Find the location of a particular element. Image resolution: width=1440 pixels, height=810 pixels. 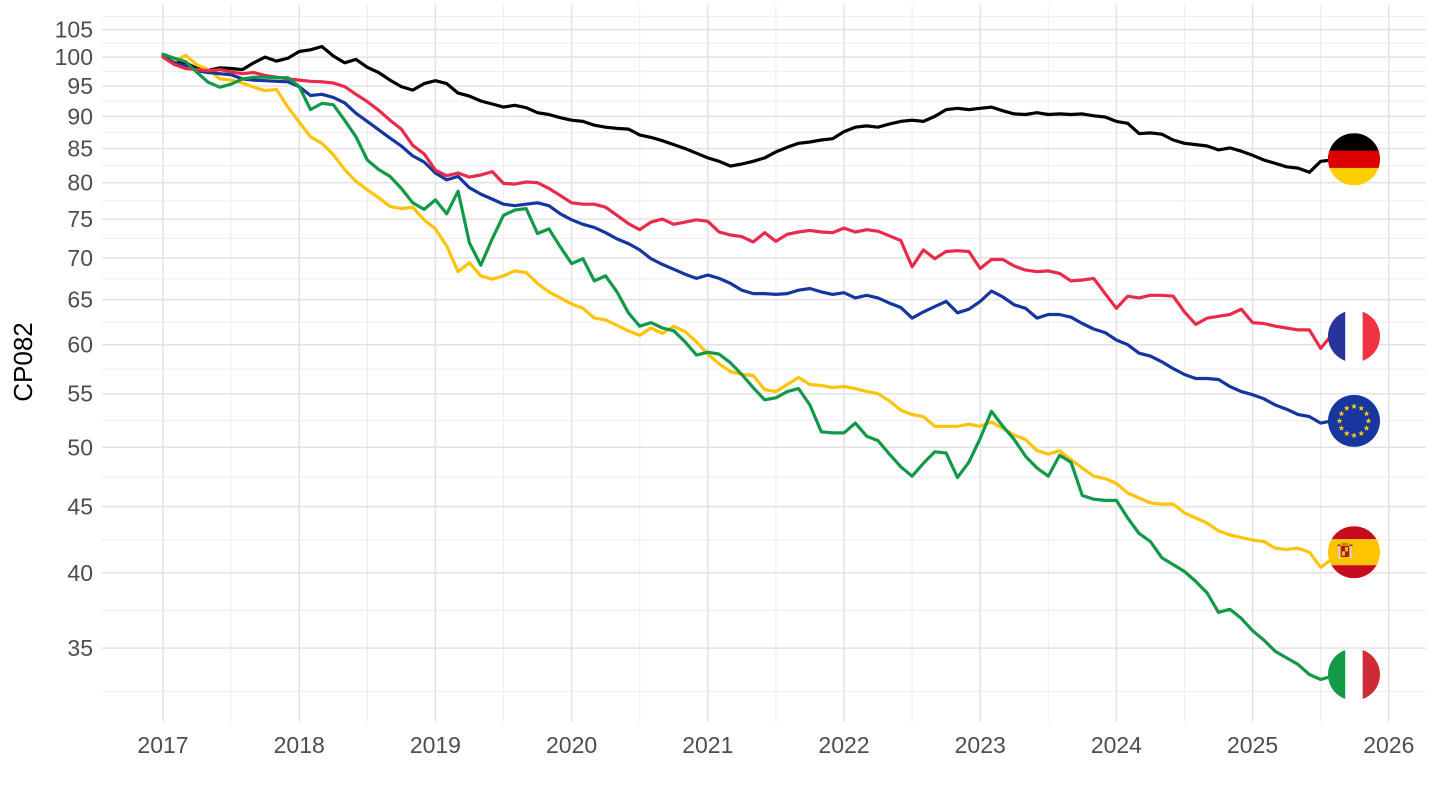

x-tick-label: 2018 is located at coordinates (299, 745).